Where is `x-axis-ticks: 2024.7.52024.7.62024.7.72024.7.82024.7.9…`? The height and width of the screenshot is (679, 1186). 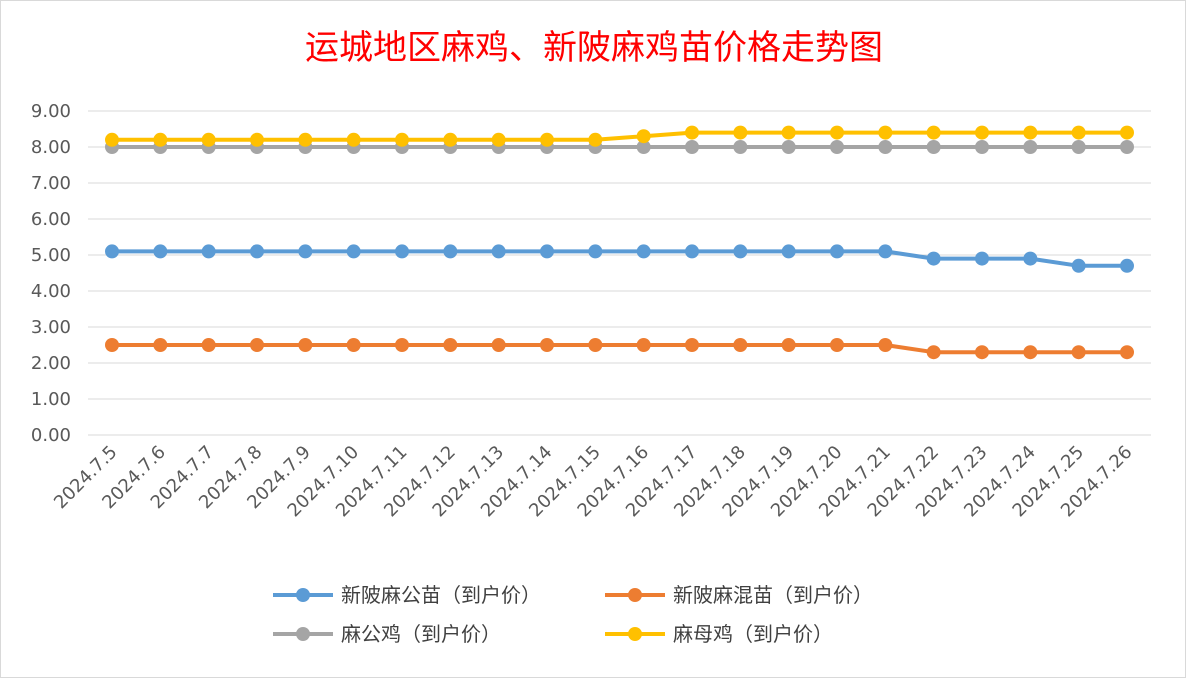 x-axis-ticks: 2024.7.52024.7.62024.7.72024.7.82024.7.9… is located at coordinates (593, 482).